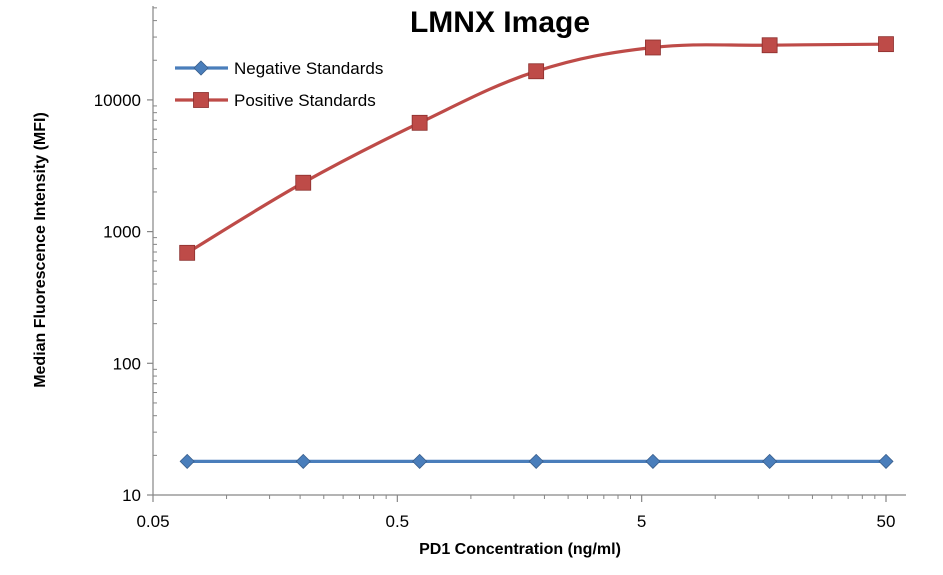 The image size is (943, 575). Describe the element at coordinates (117, 100) in the screenshot. I see `y-tick-label: 10000` at that location.